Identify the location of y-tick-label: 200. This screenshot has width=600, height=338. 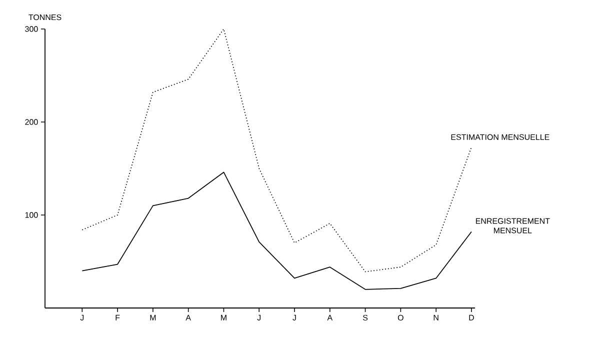
(31, 122).